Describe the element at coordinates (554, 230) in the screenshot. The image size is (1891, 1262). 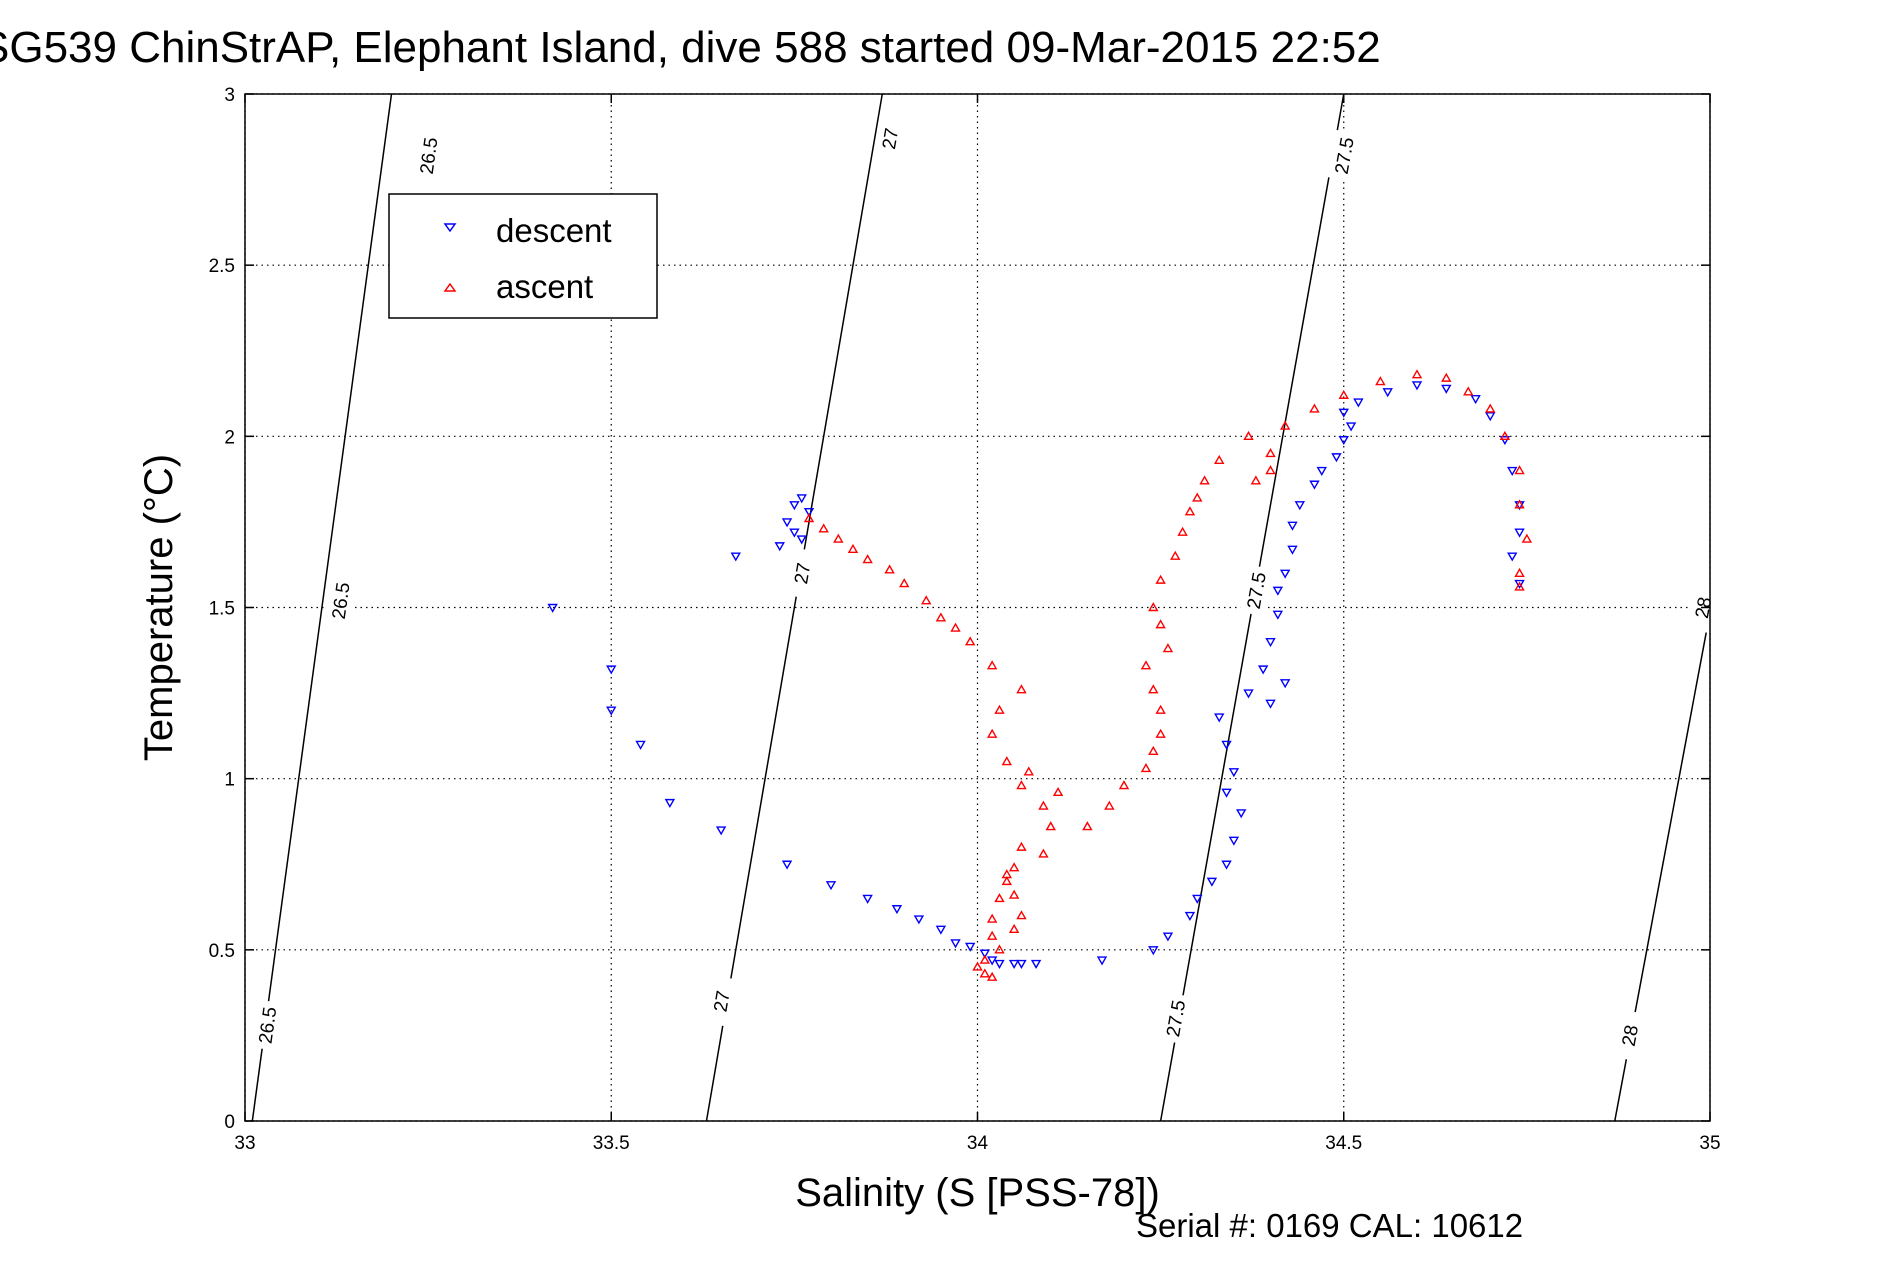
I see `legend-label-descent: descent` at that location.